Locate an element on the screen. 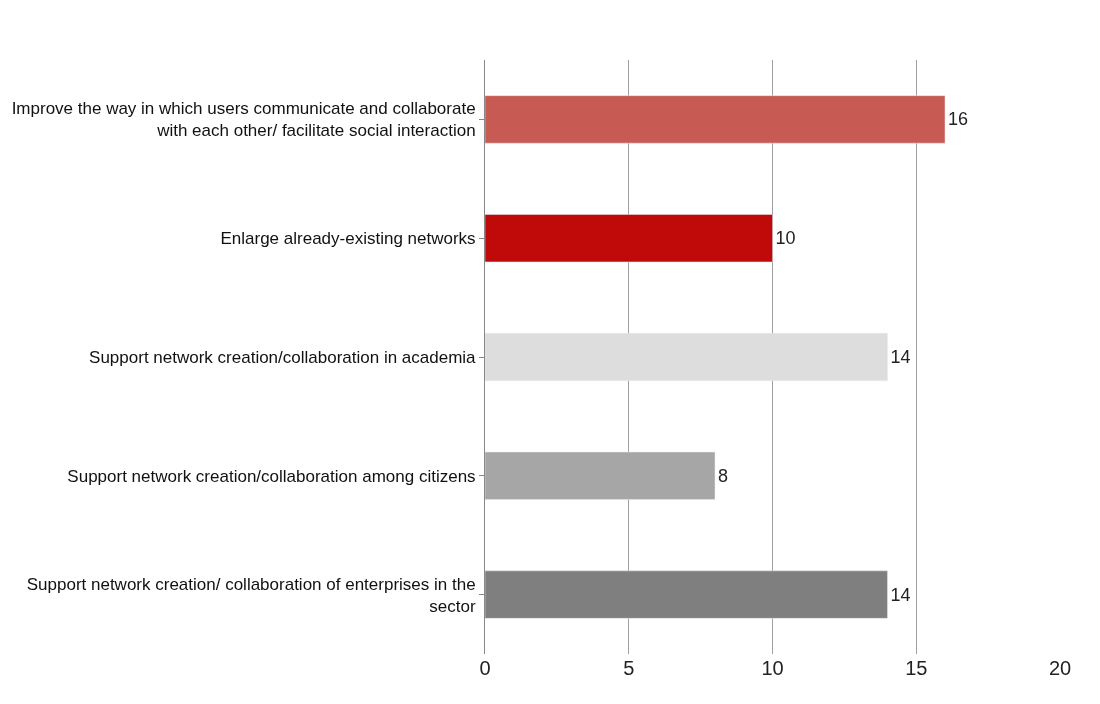  x-tick-label: 5 is located at coordinates (629, 668).